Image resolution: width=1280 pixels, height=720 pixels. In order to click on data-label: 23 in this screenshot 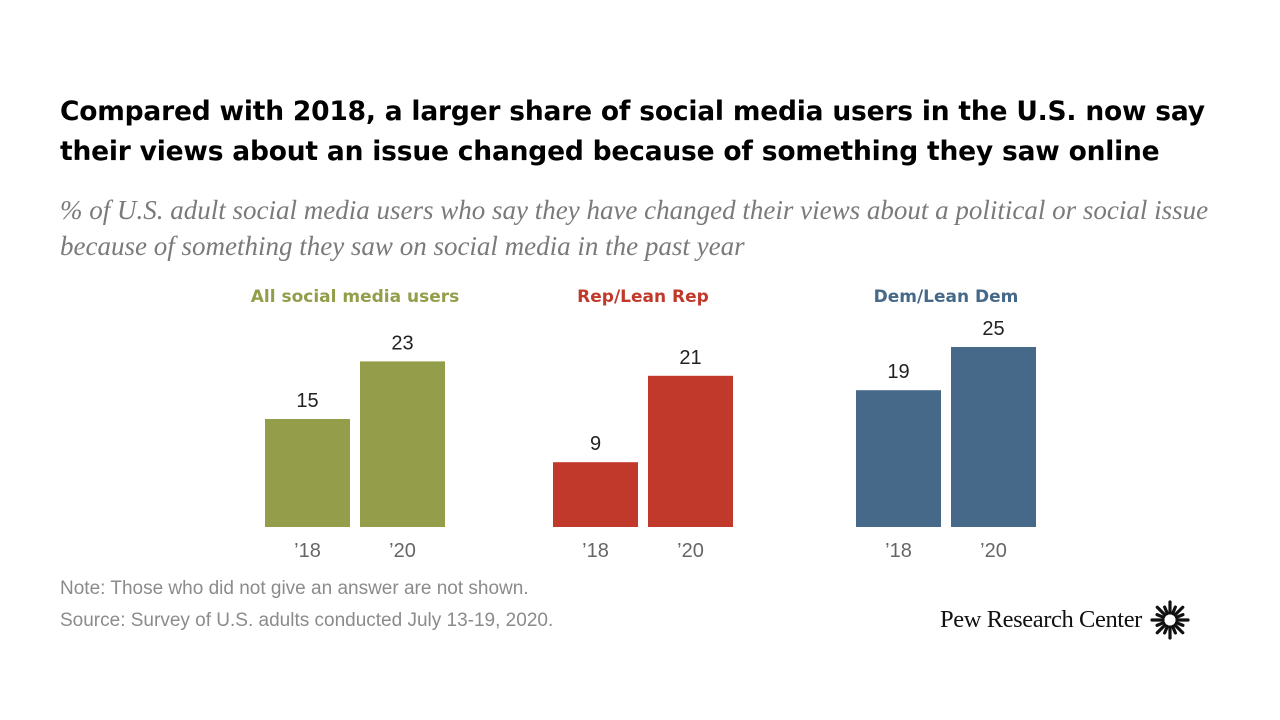, I will do `click(402, 343)`.